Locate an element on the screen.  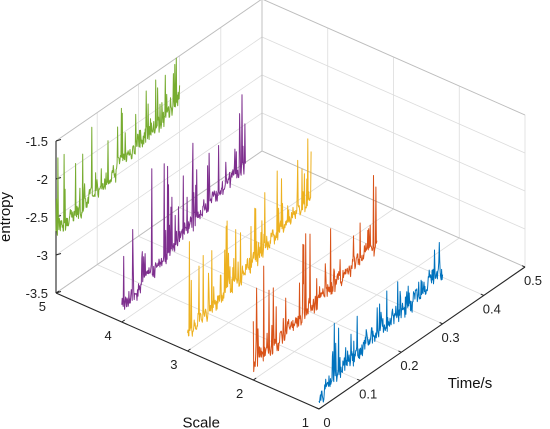
y-axis-label: Scale is located at coordinates (201, 422).